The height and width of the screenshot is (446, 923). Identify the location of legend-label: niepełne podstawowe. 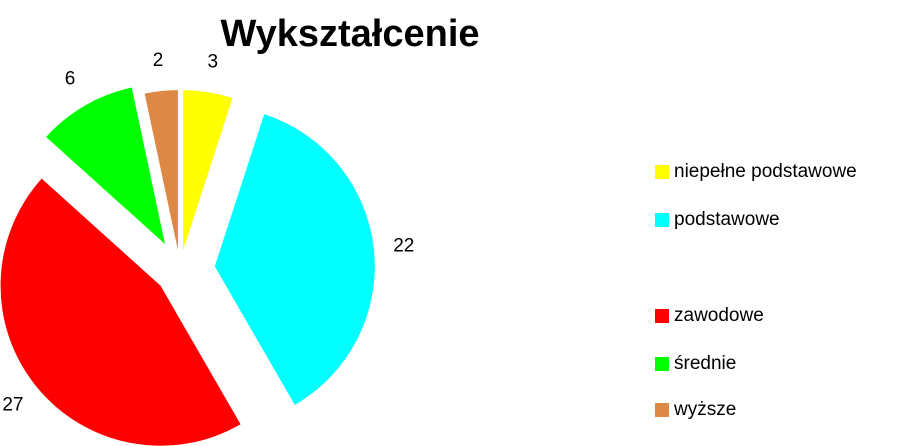
(765, 171).